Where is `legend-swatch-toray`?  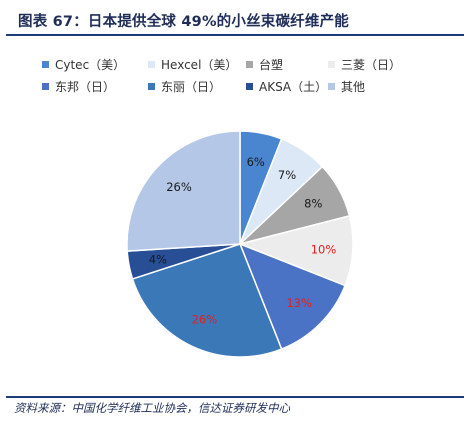
legend-swatch-toray is located at coordinates (151, 86).